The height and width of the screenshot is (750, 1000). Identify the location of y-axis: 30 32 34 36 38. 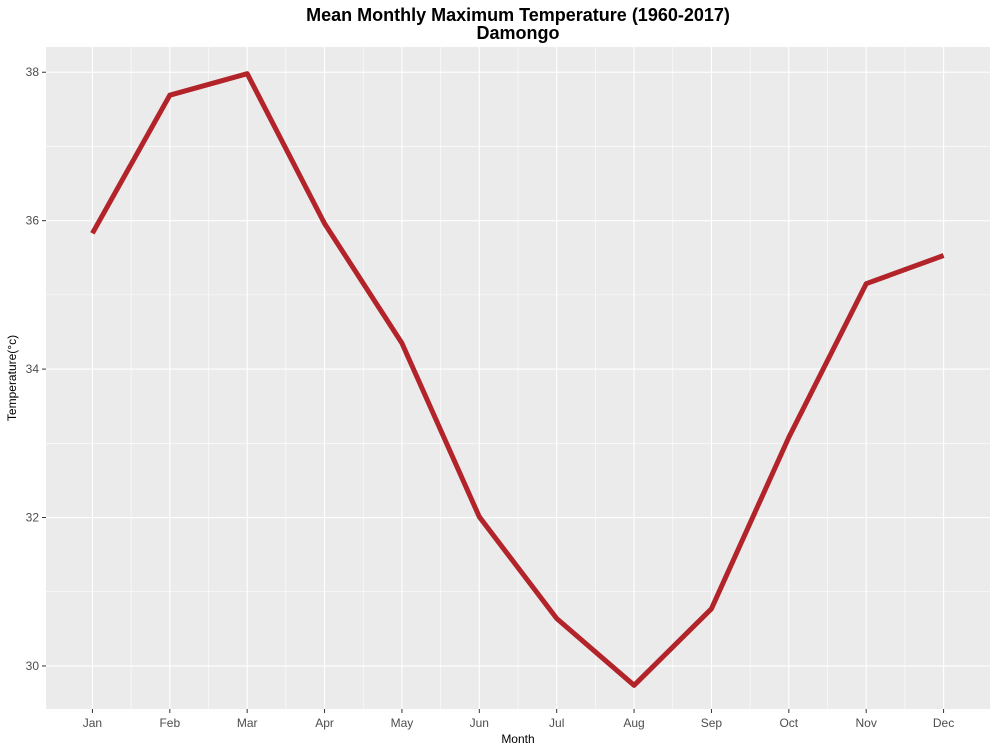
(36, 369).